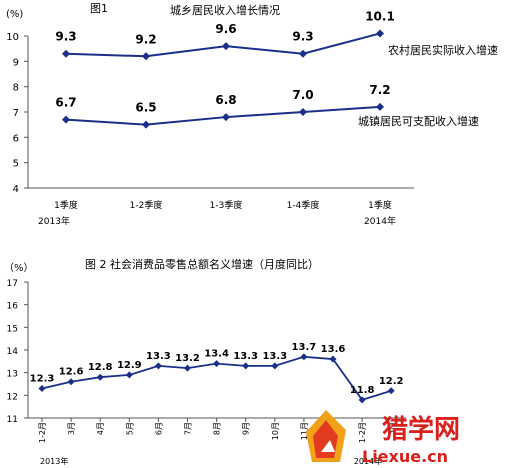  Describe the element at coordinates (217, 428) in the screenshot. I see `chart2-xtick-label: 8月` at that location.